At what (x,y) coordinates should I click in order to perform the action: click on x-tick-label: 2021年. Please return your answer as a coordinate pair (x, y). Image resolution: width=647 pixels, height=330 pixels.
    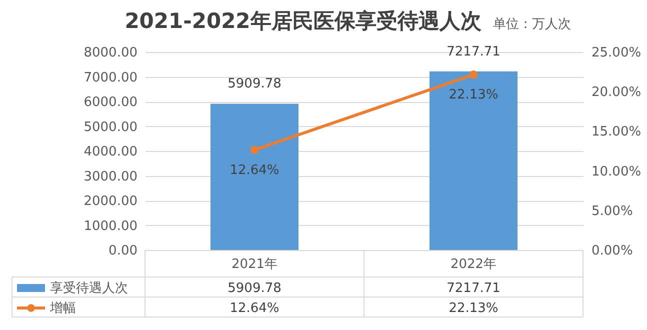
    Looking at the image, I should click on (254, 264).